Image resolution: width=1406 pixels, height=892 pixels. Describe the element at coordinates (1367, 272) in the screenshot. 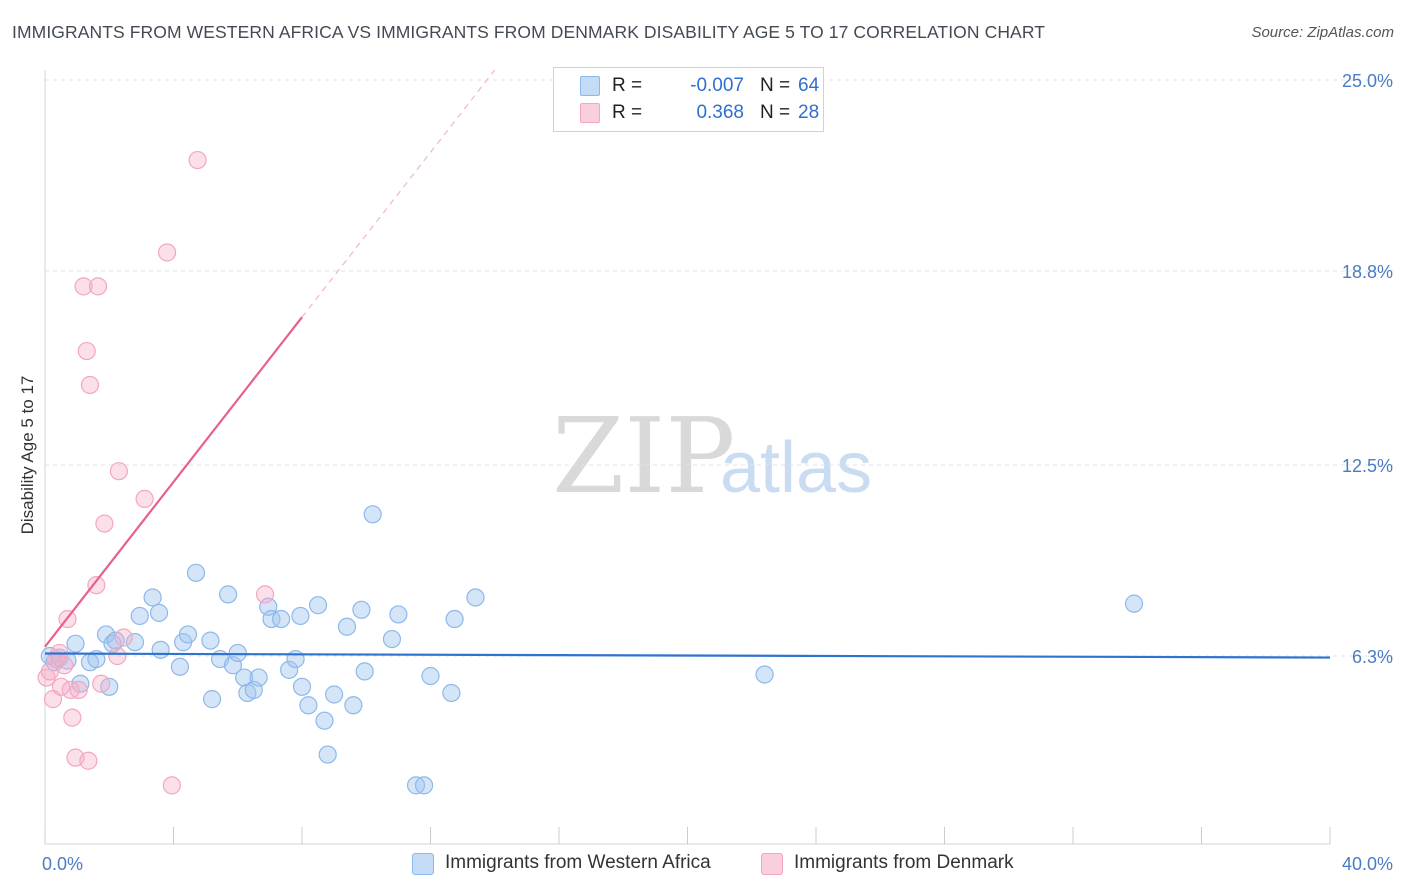

I see `y-tick-label: 18.8%` at that location.